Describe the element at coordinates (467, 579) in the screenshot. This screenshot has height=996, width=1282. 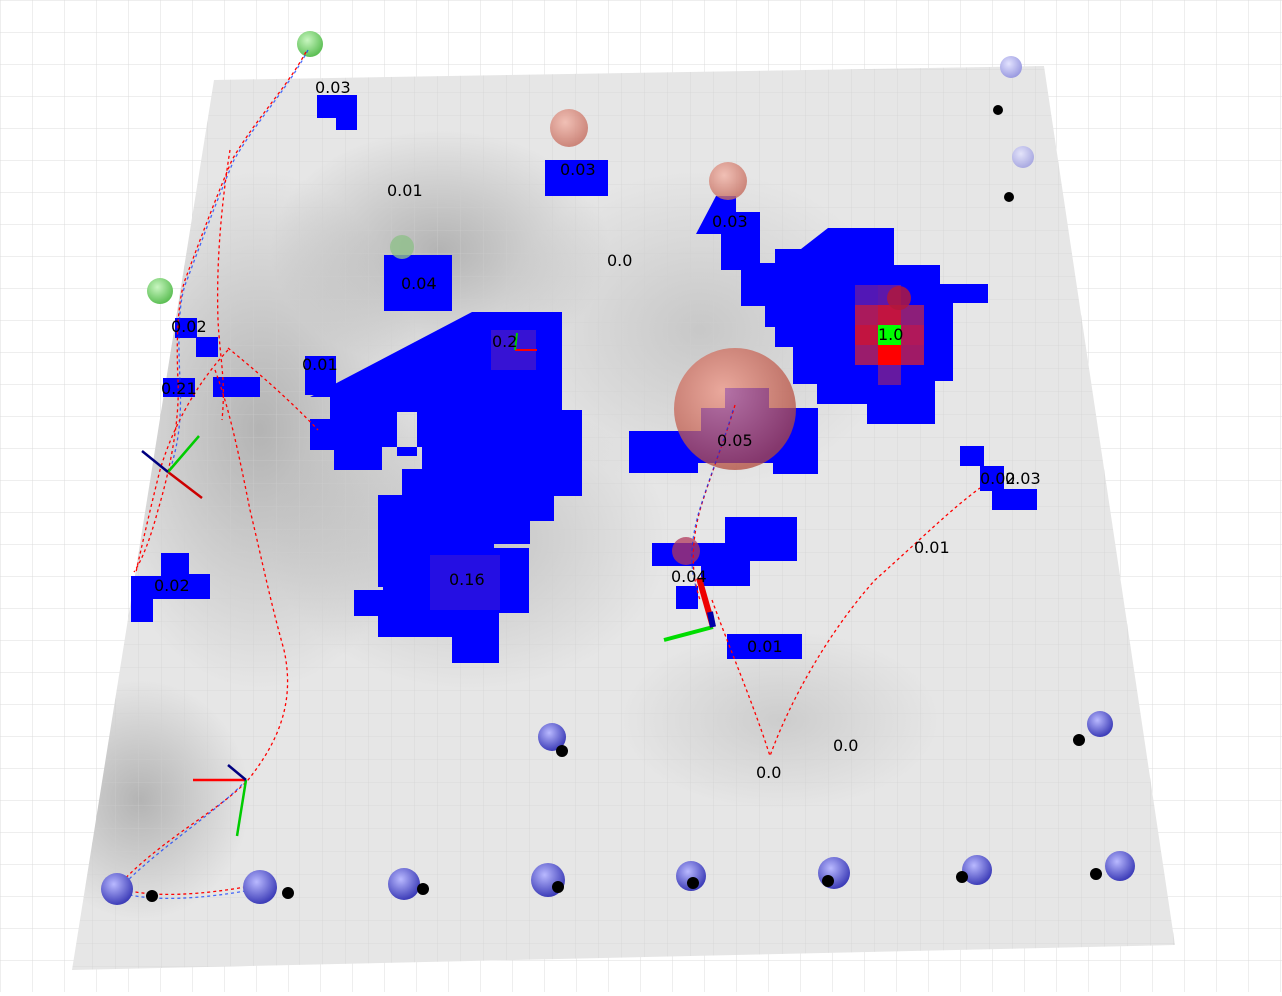
I see `value-label: 0.16` at that location.